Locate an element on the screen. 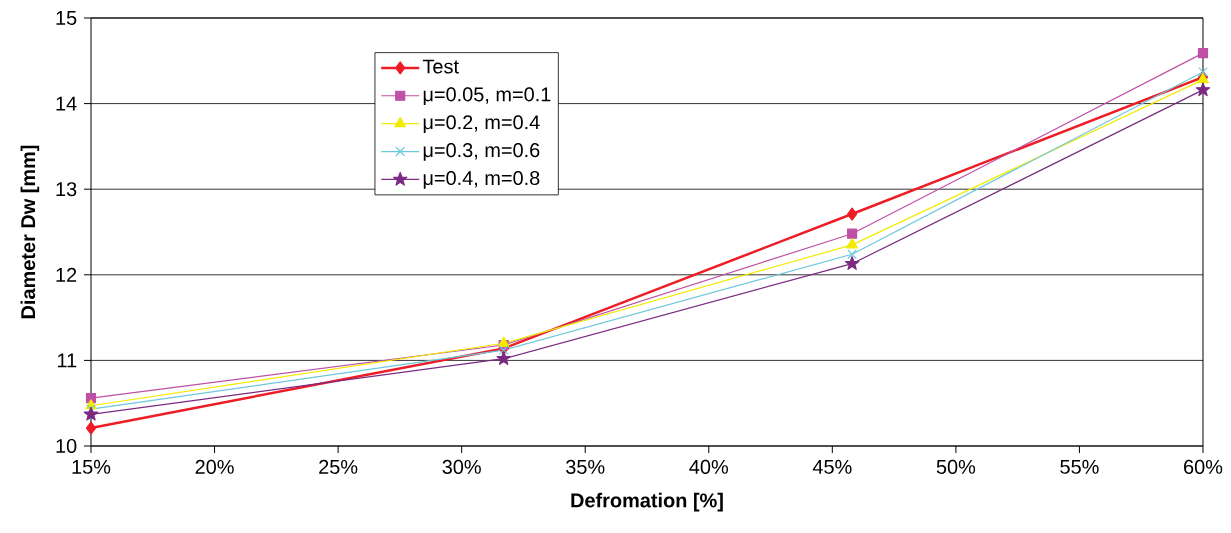 This screenshot has width=1231, height=533. x-tick-label: 15% is located at coordinates (91, 466).